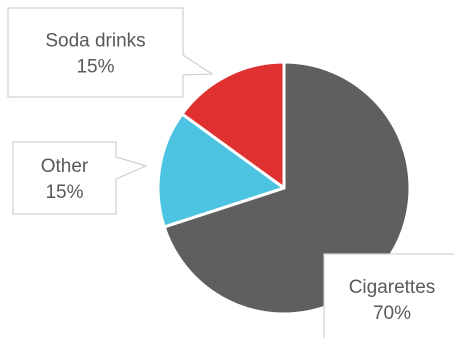  I want to click on callout-soda-drinks: Soda drinks 15%, so click(110, 52).